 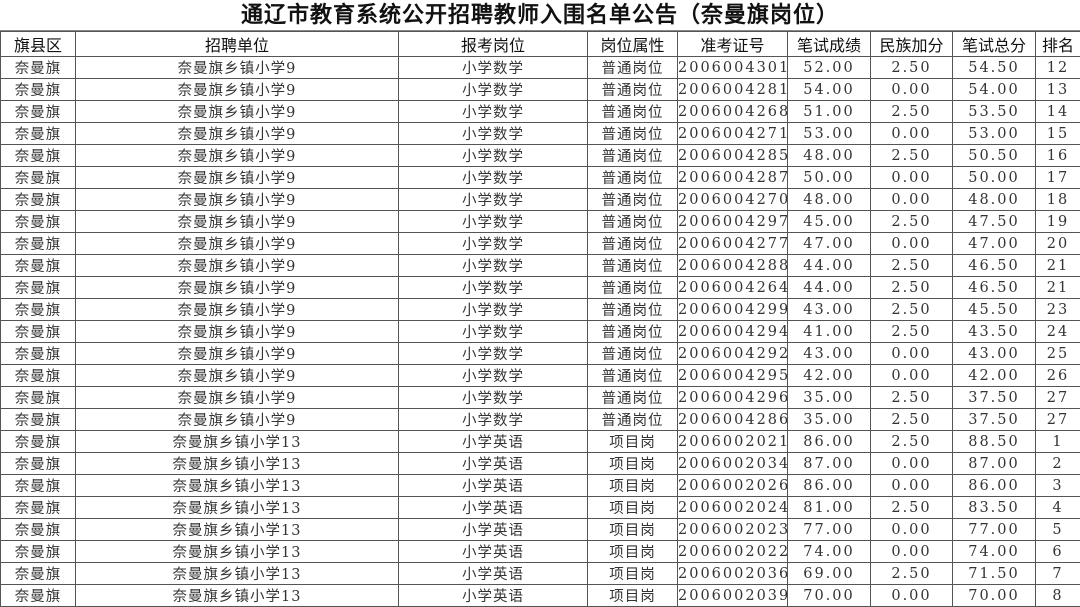 What do you see at coordinates (1058, 90) in the screenshot?
I see `cell-rank: 13` at bounding box center [1058, 90].